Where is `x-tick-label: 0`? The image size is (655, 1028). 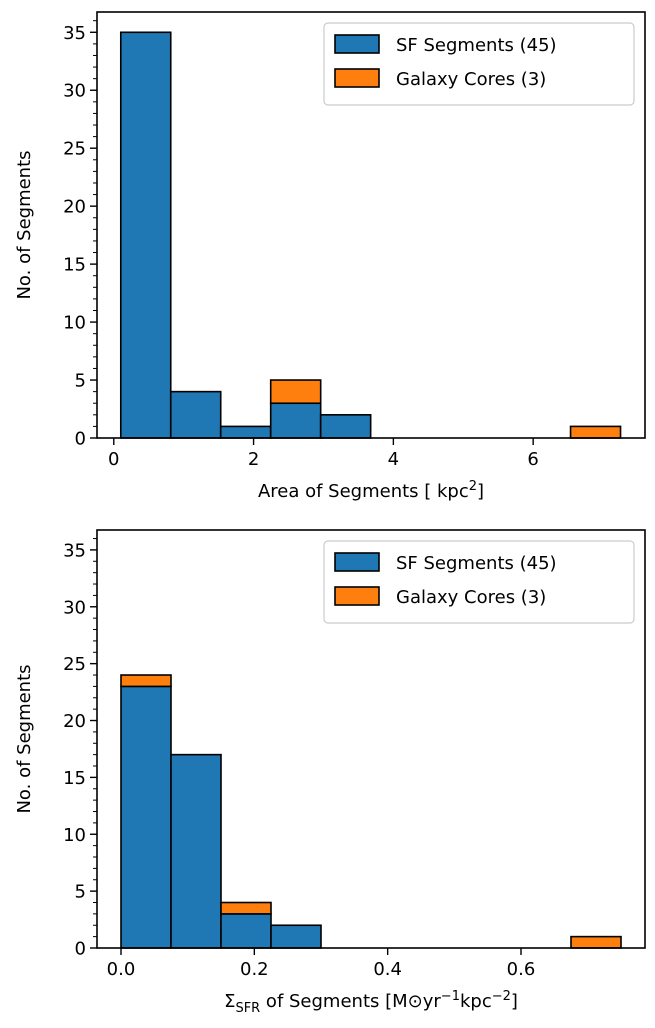 x-tick-label: 0 is located at coordinates (113, 459).